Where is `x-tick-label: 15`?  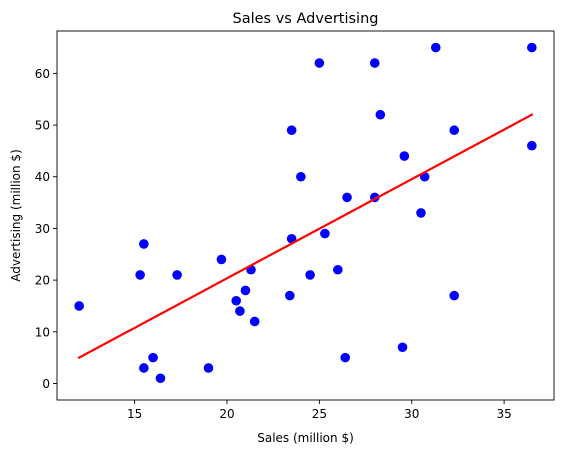 x-tick-label: 15 is located at coordinates (134, 414).